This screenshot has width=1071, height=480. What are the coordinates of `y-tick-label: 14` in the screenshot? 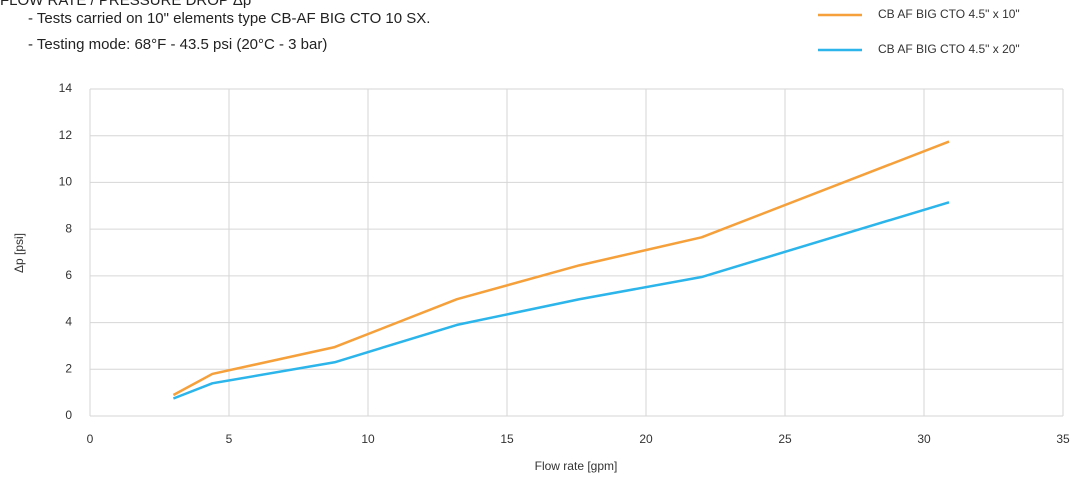 It's located at (66, 88).